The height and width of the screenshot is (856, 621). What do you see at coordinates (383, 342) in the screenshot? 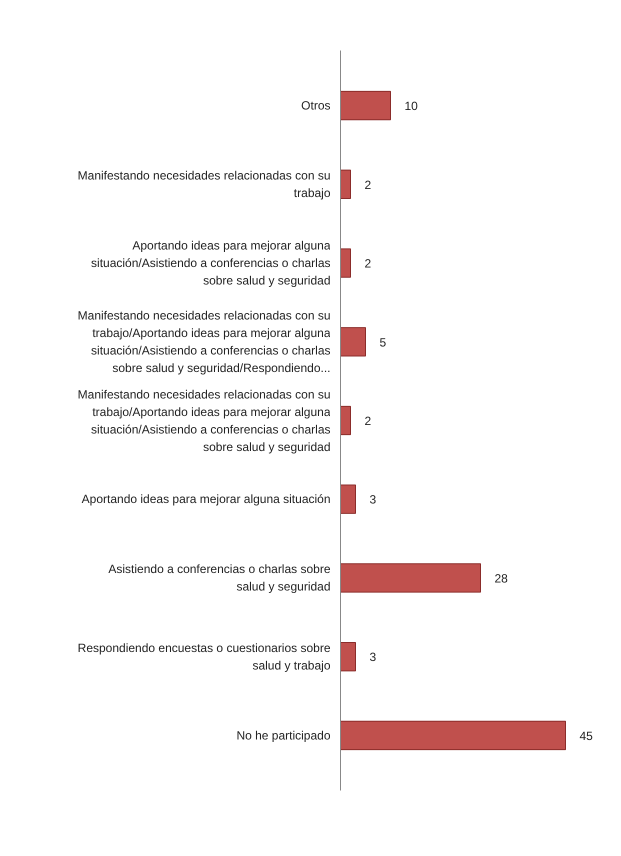
I see `data-label: 5` at bounding box center [383, 342].